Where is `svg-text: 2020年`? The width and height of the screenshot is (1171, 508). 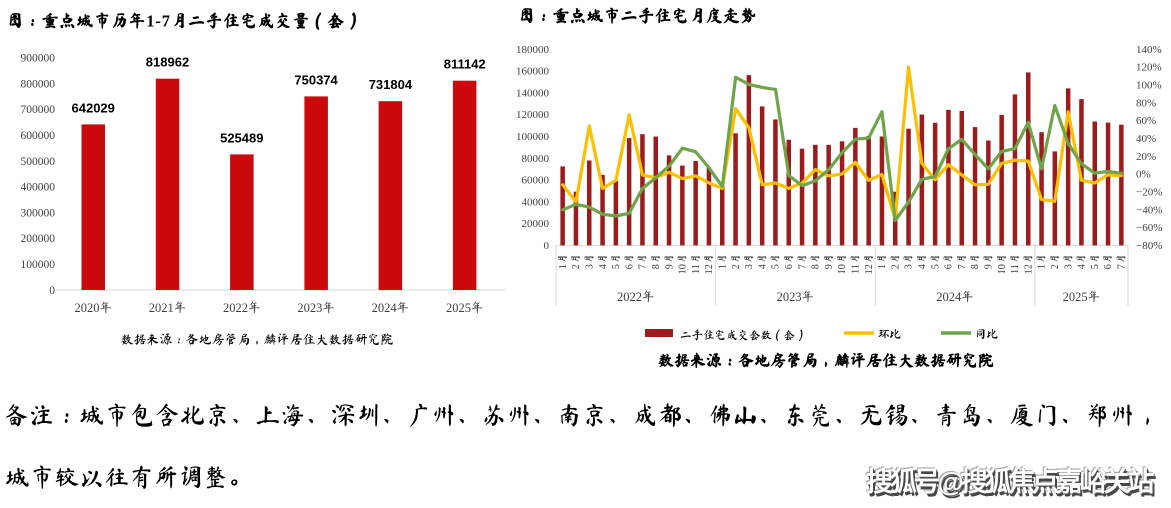 svg-text: 2020年 is located at coordinates (93, 308).